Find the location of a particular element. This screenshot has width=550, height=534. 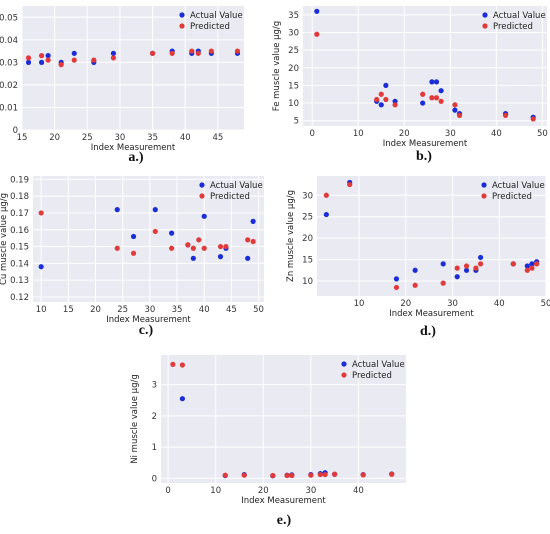

y-tick-label: 0.04 is located at coordinates (9, 41).